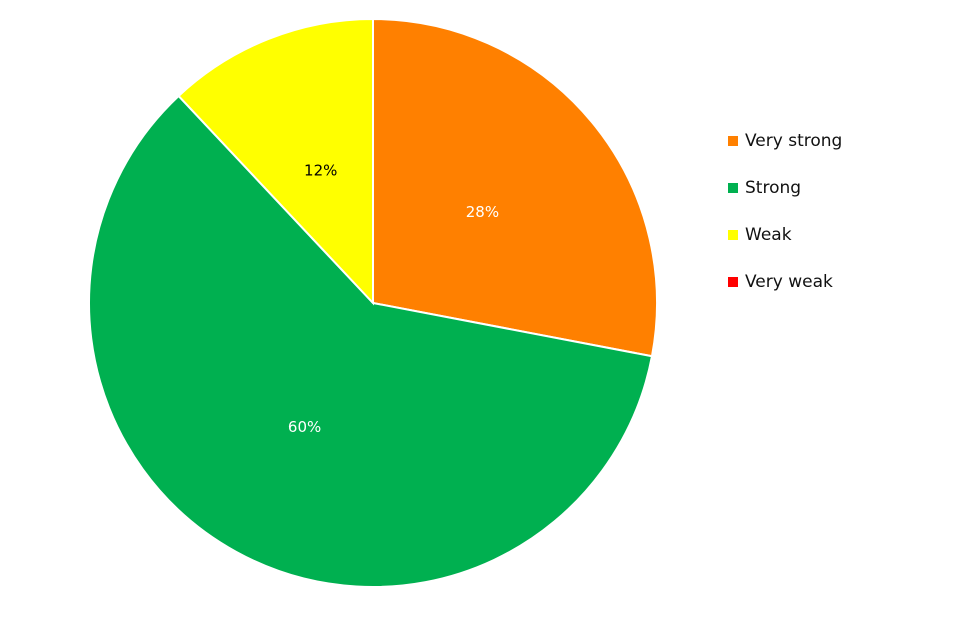  What do you see at coordinates (304, 427) in the screenshot?
I see `value-label: 60%` at bounding box center [304, 427].